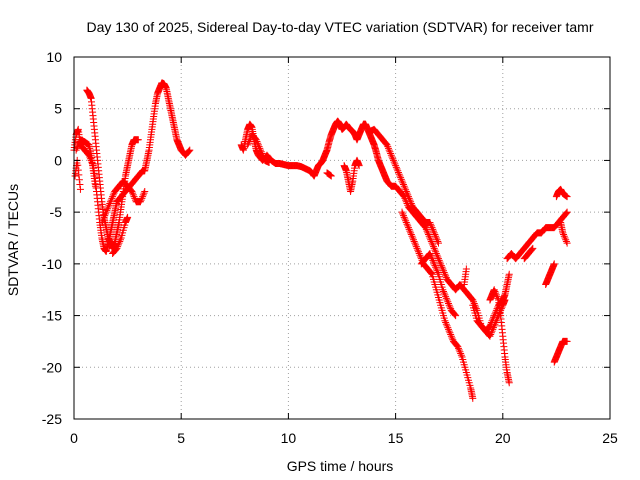 The image size is (640, 480). What do you see at coordinates (52, 316) in the screenshot?
I see `y-tick-label: -15` at bounding box center [52, 316].